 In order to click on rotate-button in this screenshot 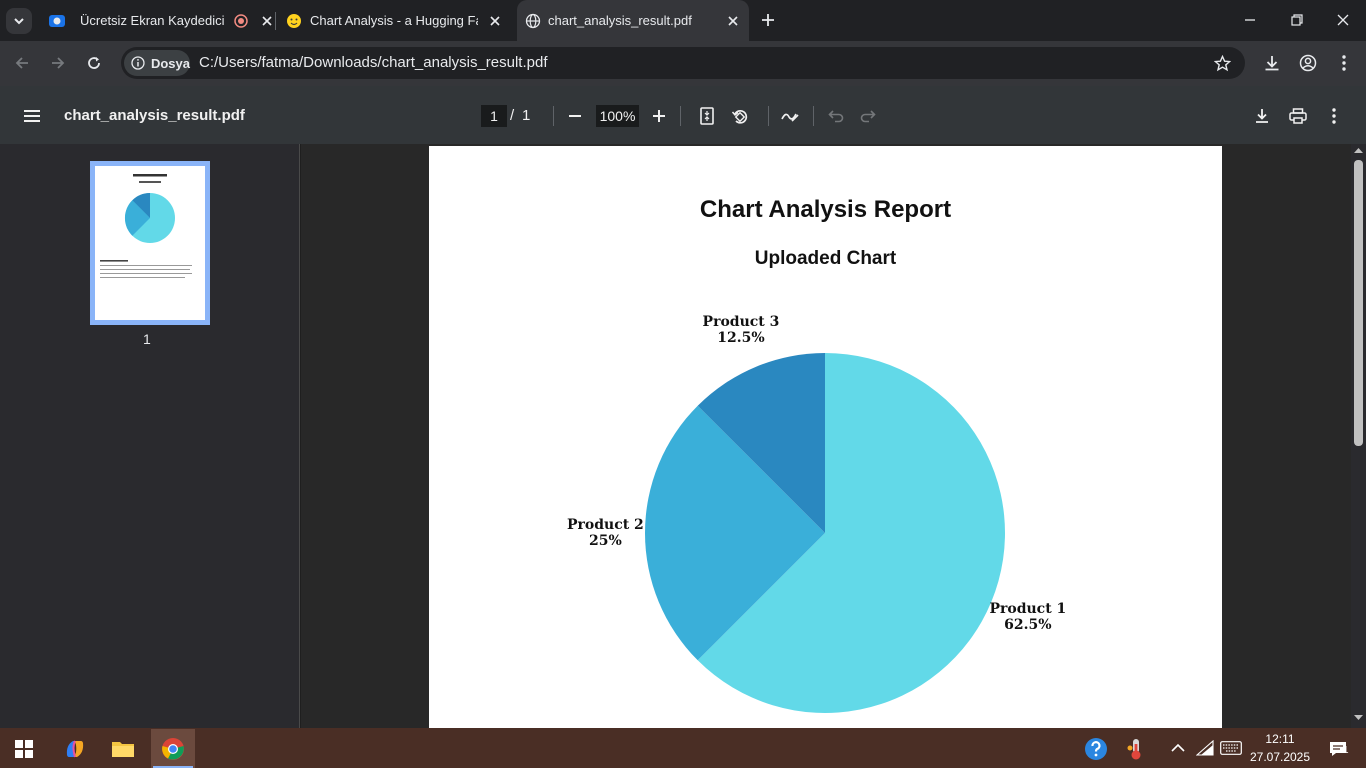, I will do `click(740, 116)`.